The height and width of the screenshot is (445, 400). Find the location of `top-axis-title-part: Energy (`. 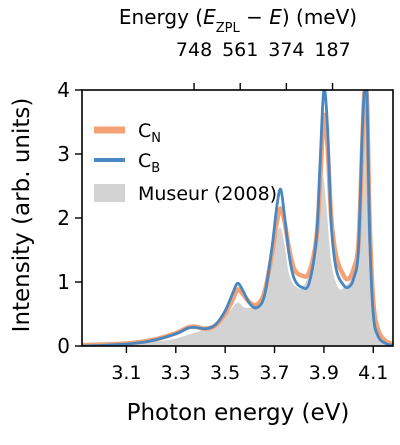

top-axis-title-part: Energy ( is located at coordinates (161, 17).